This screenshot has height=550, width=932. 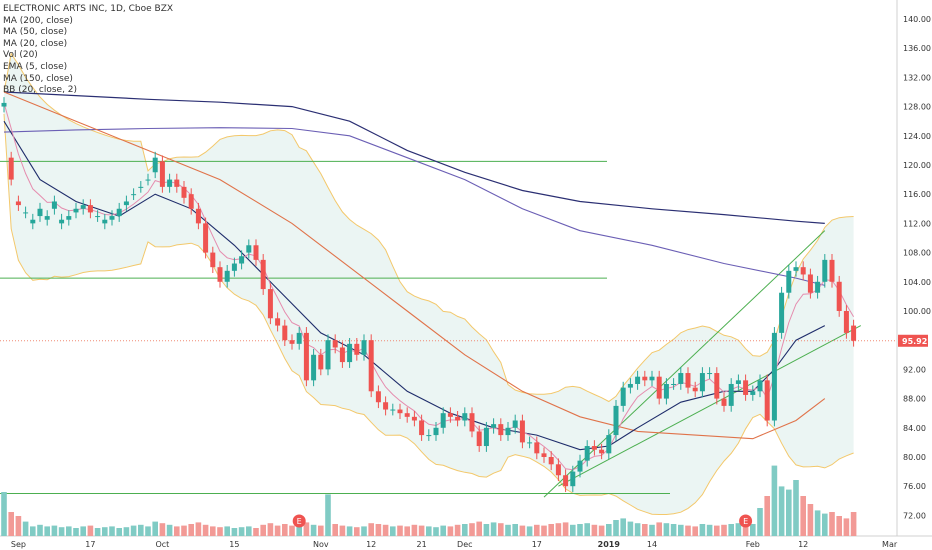 What do you see at coordinates (38, 78) in the screenshot?
I see `legend-ma150: MA (150, close)` at bounding box center [38, 78].